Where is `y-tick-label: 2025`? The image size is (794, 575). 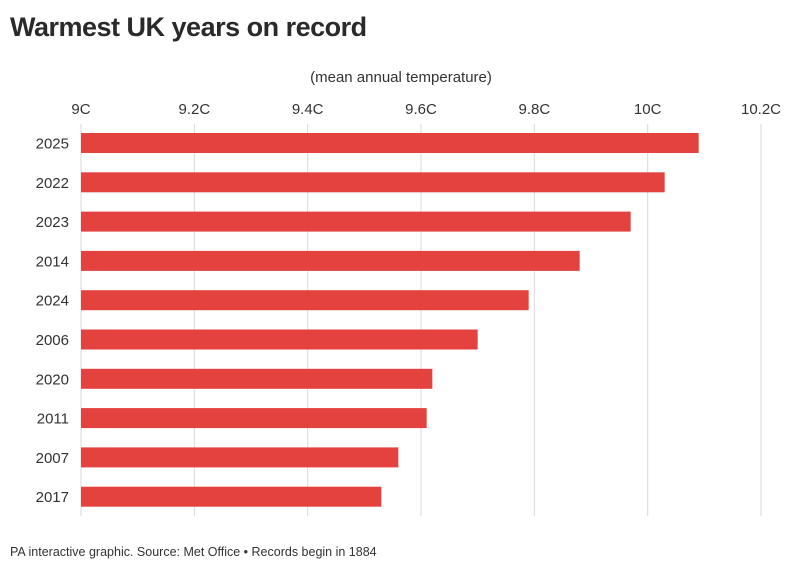 y-tick-label: 2025 is located at coordinates (52, 144).